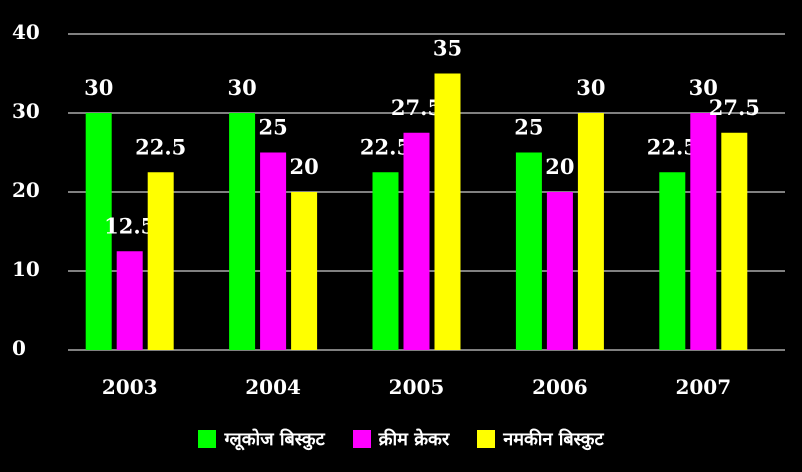  I want to click on x-tick-label-2003: 2003, so click(130, 387).